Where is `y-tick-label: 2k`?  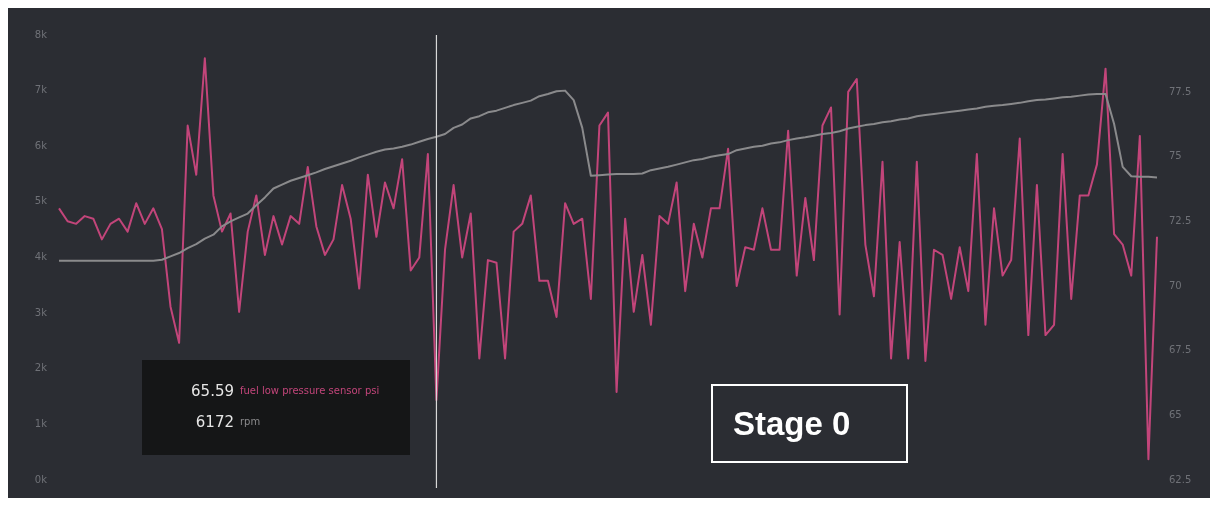
y-tick-label: 2k is located at coordinates (41, 368).